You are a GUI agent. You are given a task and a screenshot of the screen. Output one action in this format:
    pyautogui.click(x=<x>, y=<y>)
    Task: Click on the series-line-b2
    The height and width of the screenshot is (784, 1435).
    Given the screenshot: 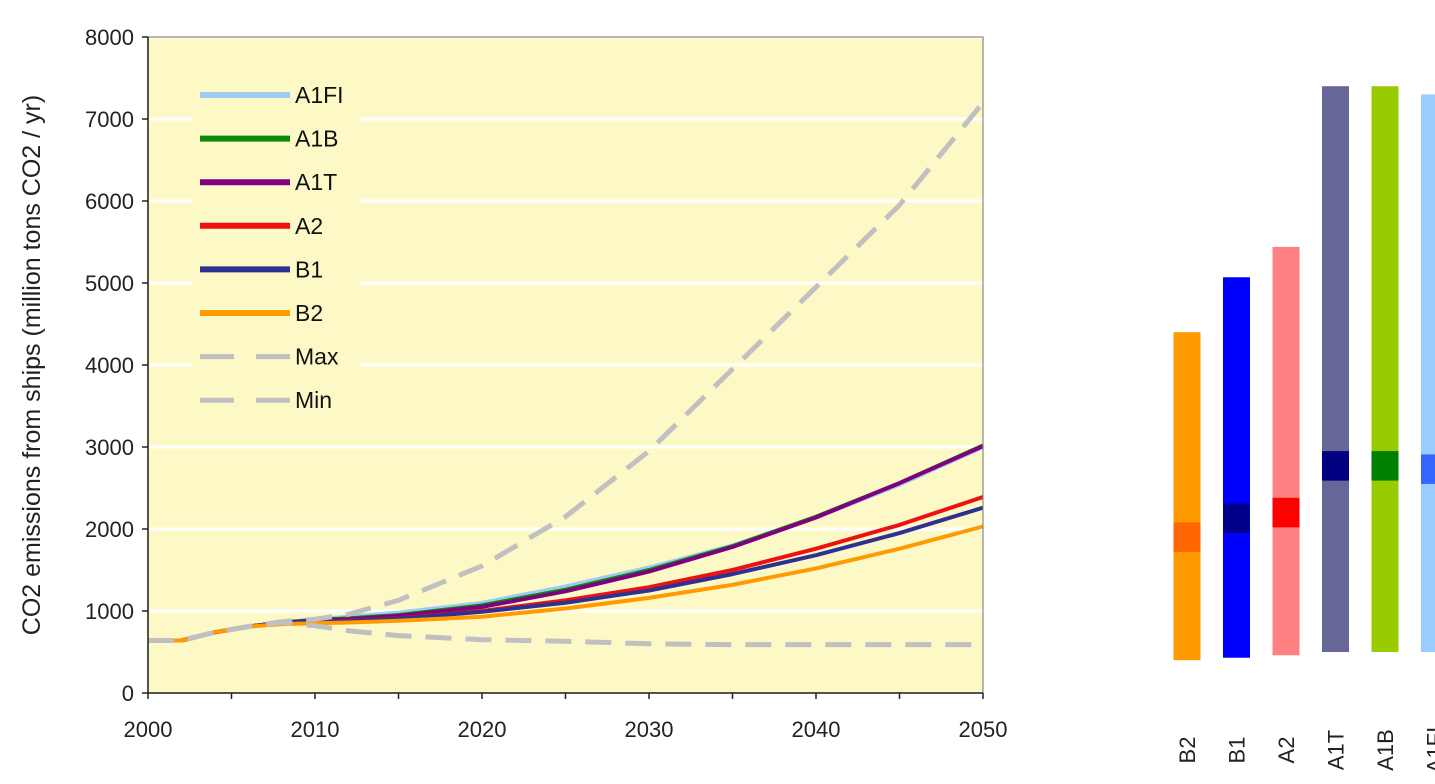 What is the action you would take?
    pyautogui.click(x=566, y=583)
    